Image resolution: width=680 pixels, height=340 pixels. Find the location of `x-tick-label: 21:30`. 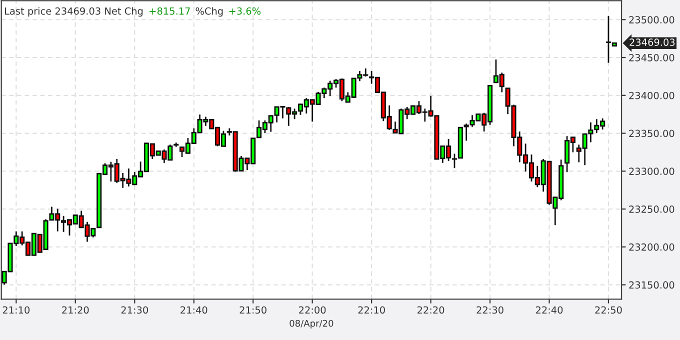

x-tick-label: 21:30 is located at coordinates (134, 310).